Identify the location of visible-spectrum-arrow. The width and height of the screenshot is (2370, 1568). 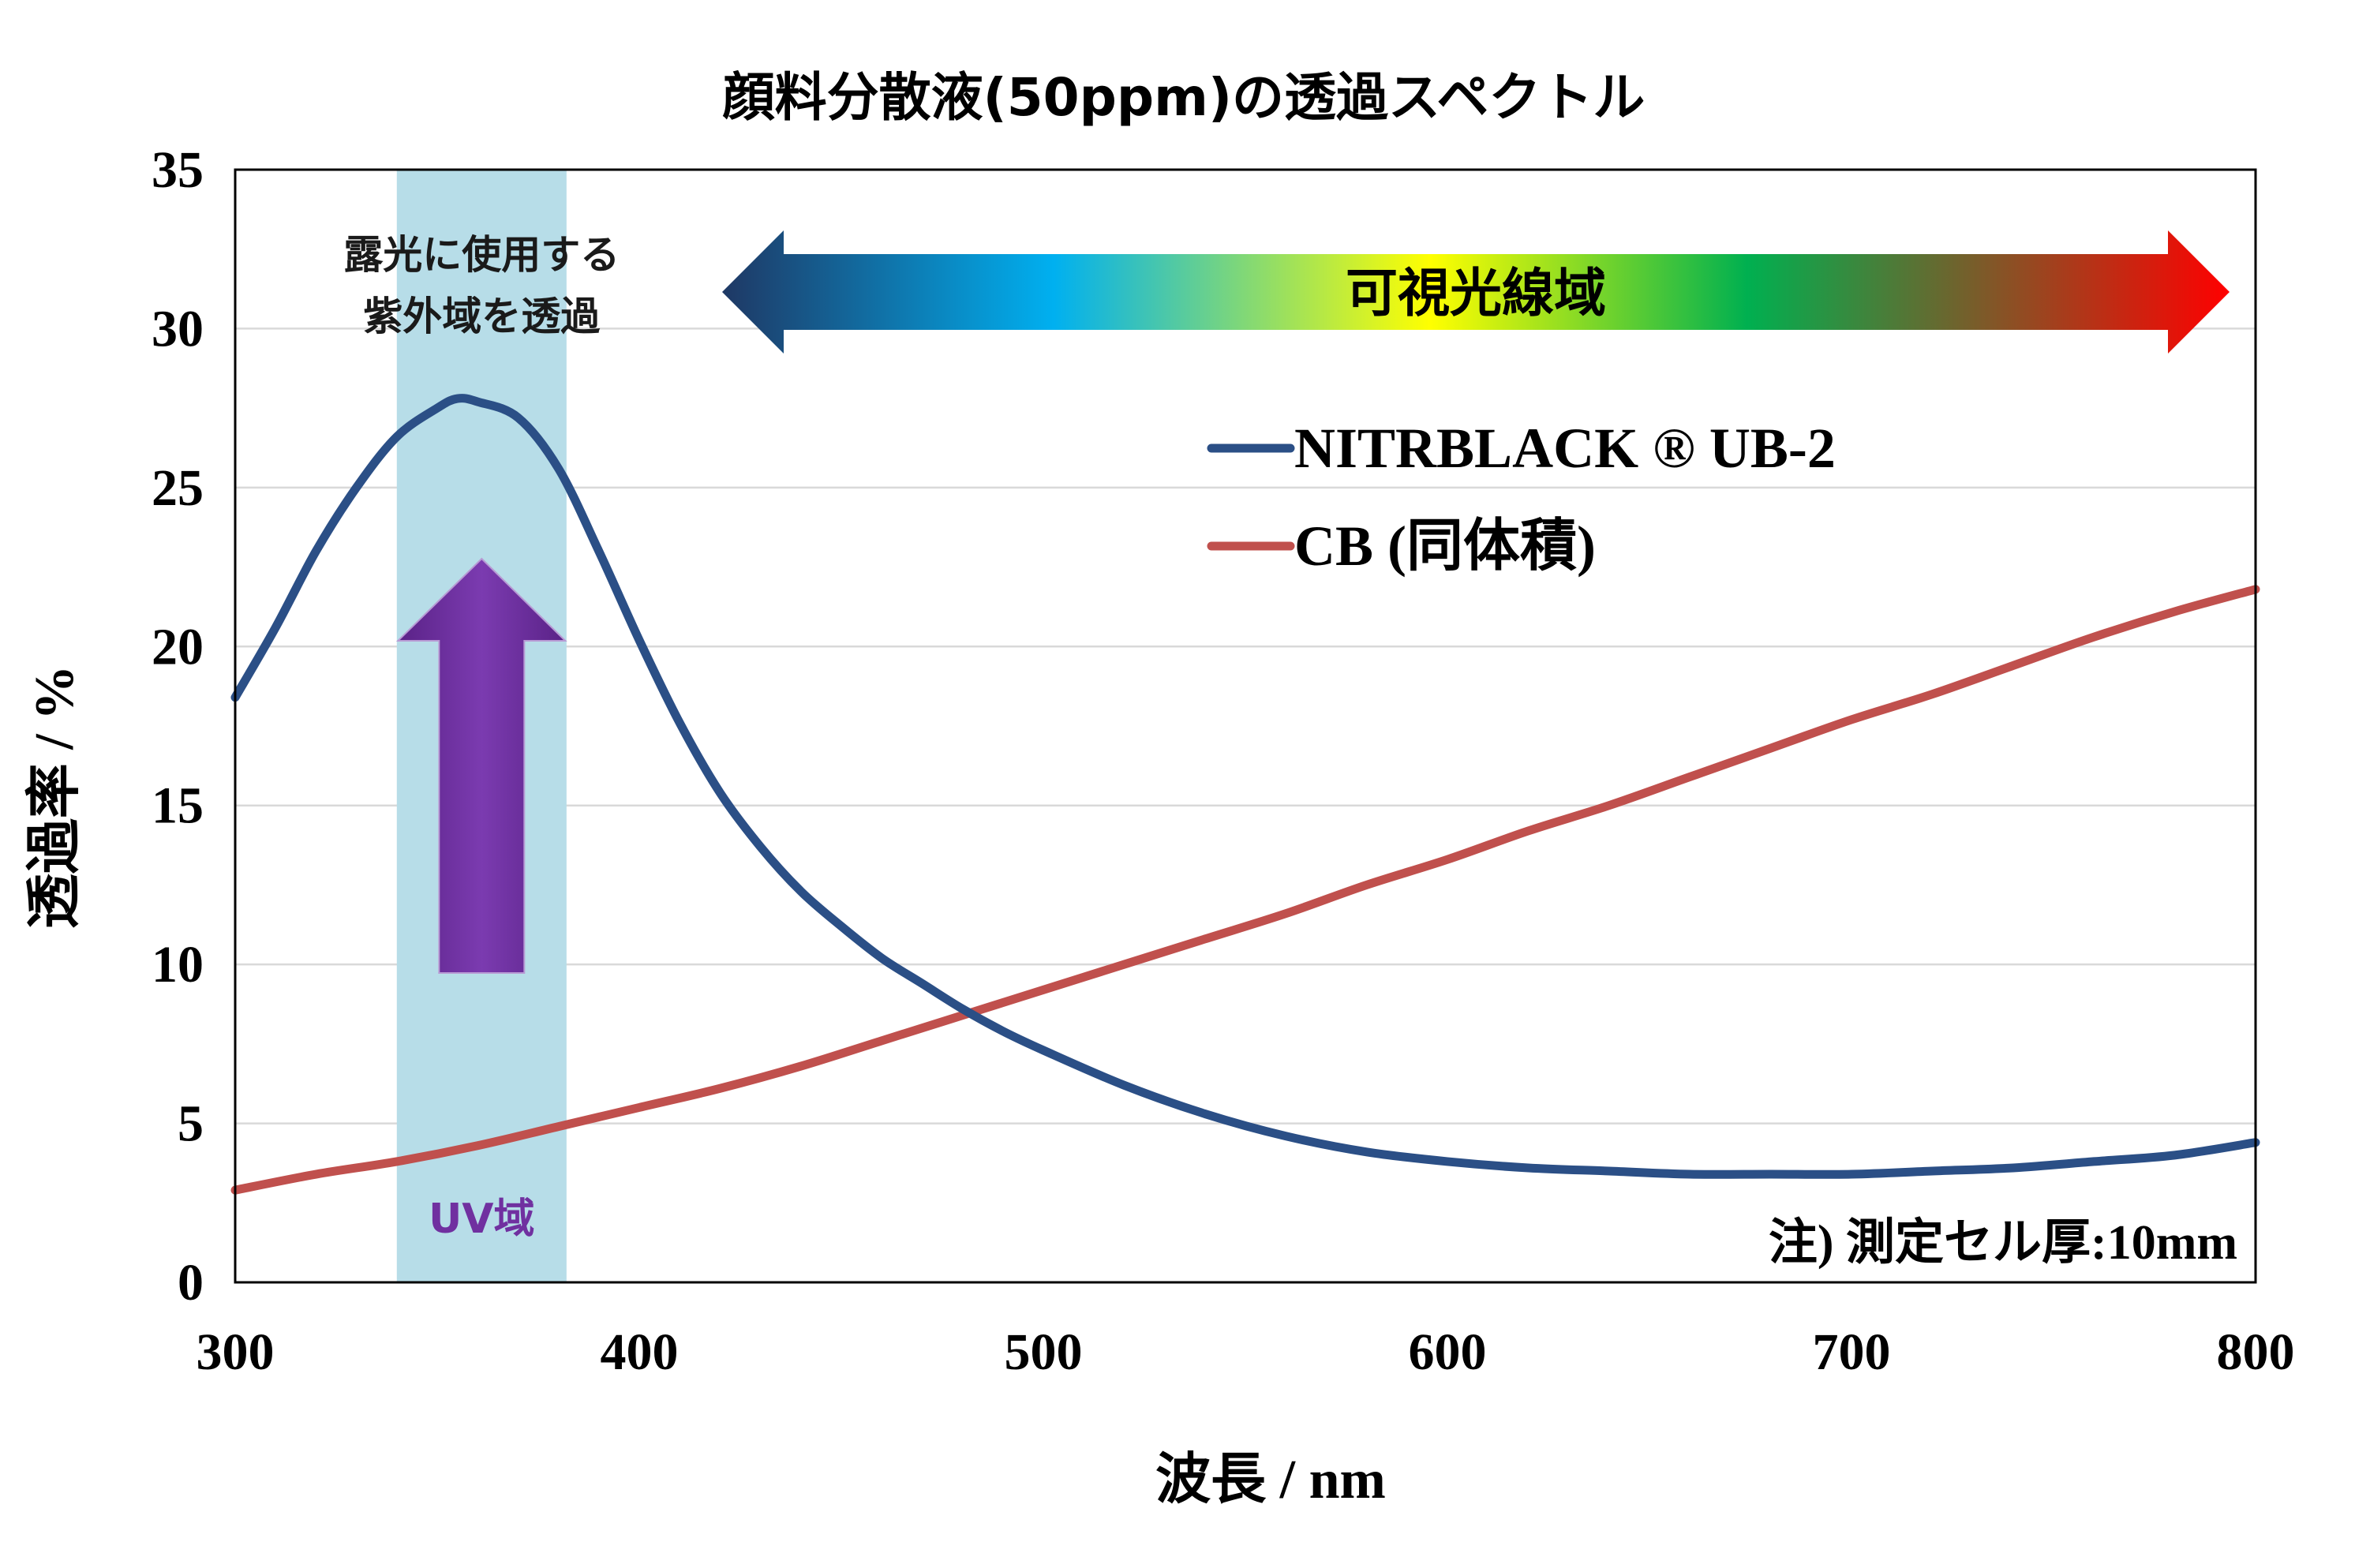
(1476, 292).